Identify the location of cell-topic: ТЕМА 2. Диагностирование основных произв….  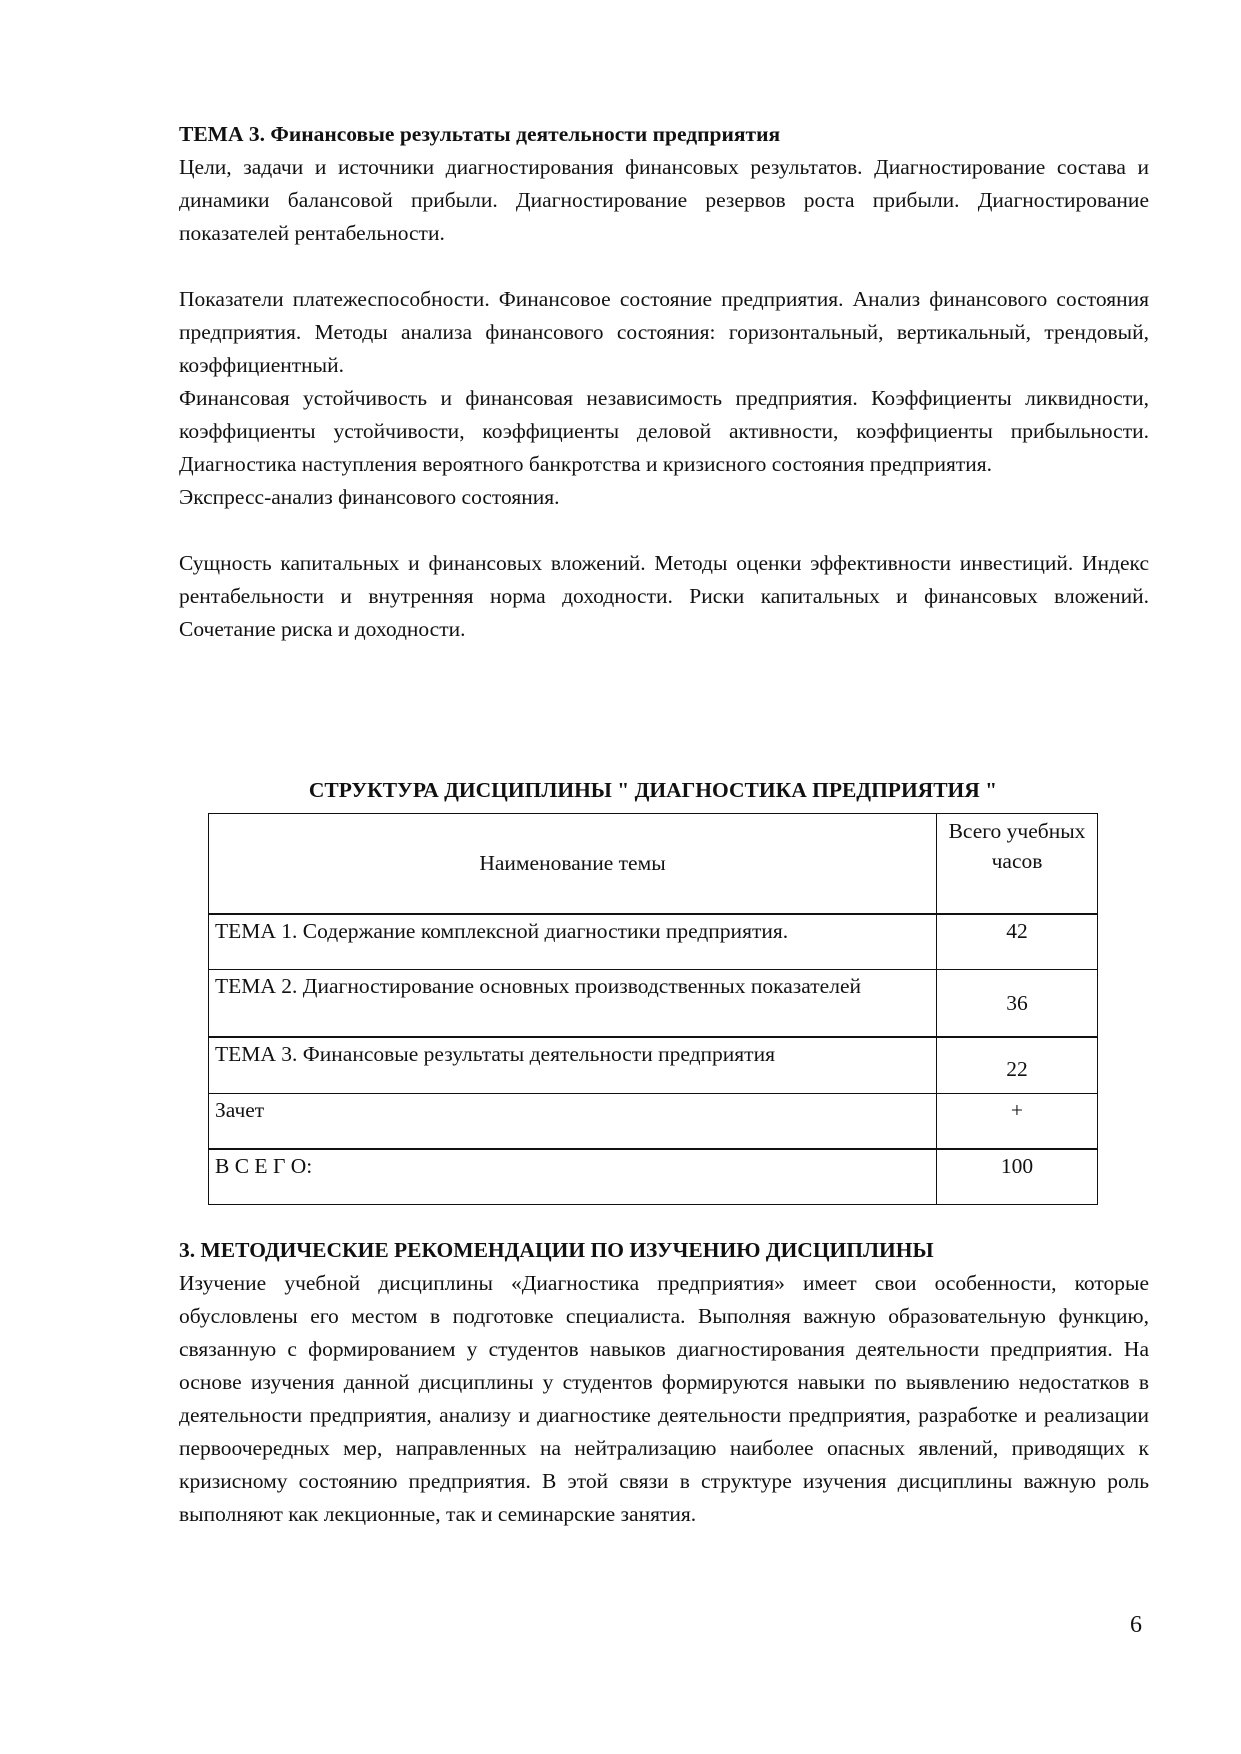
(572, 1003).